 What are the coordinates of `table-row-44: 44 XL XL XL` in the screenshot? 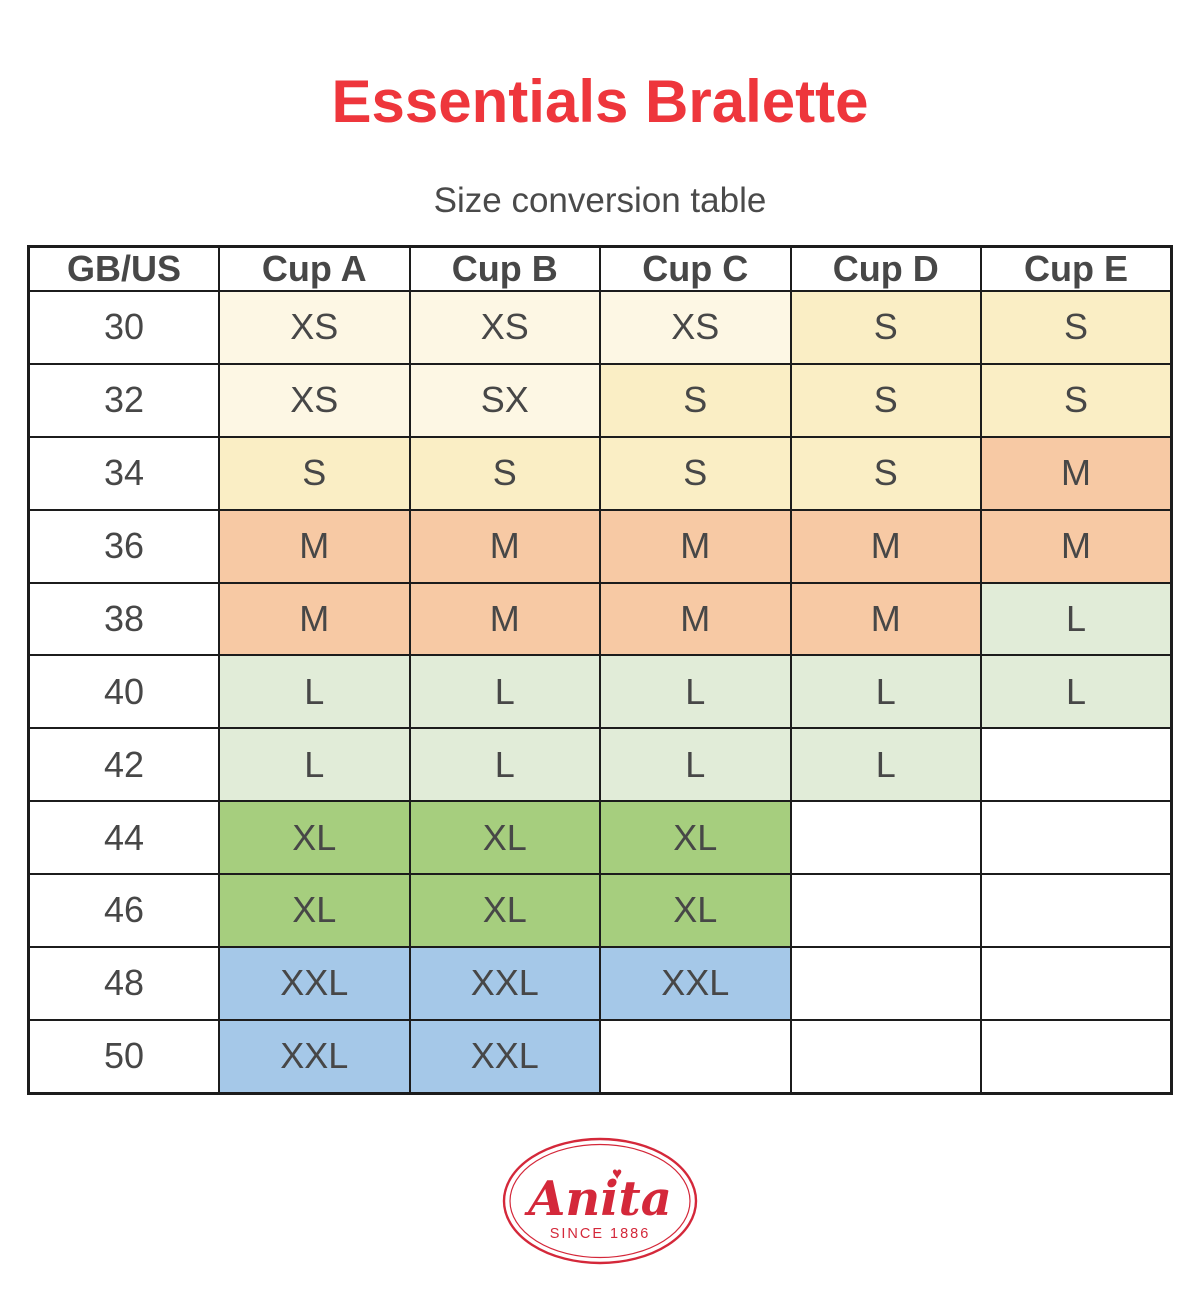 It's located at (600, 837).